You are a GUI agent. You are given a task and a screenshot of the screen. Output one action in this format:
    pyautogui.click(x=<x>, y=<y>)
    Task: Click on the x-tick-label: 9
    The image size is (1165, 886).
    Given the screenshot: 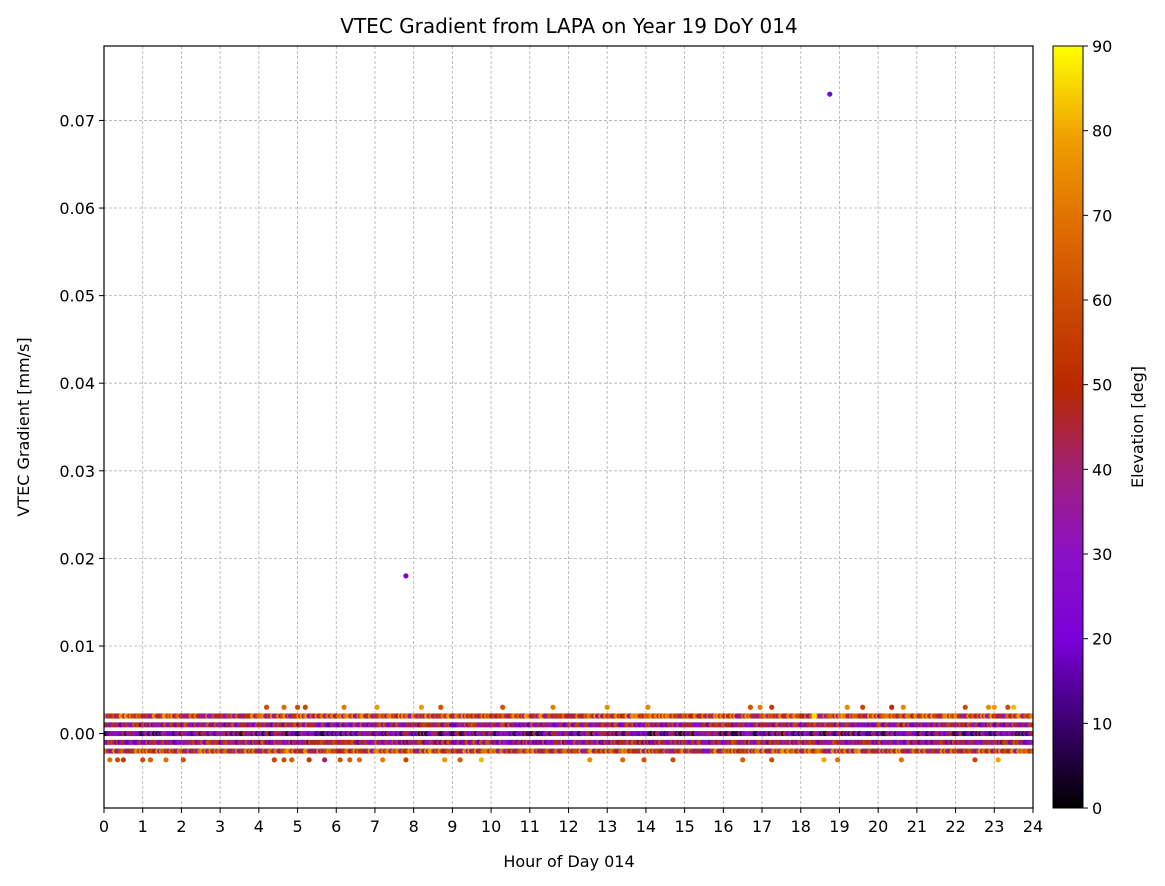 What is the action you would take?
    pyautogui.click(x=452, y=826)
    